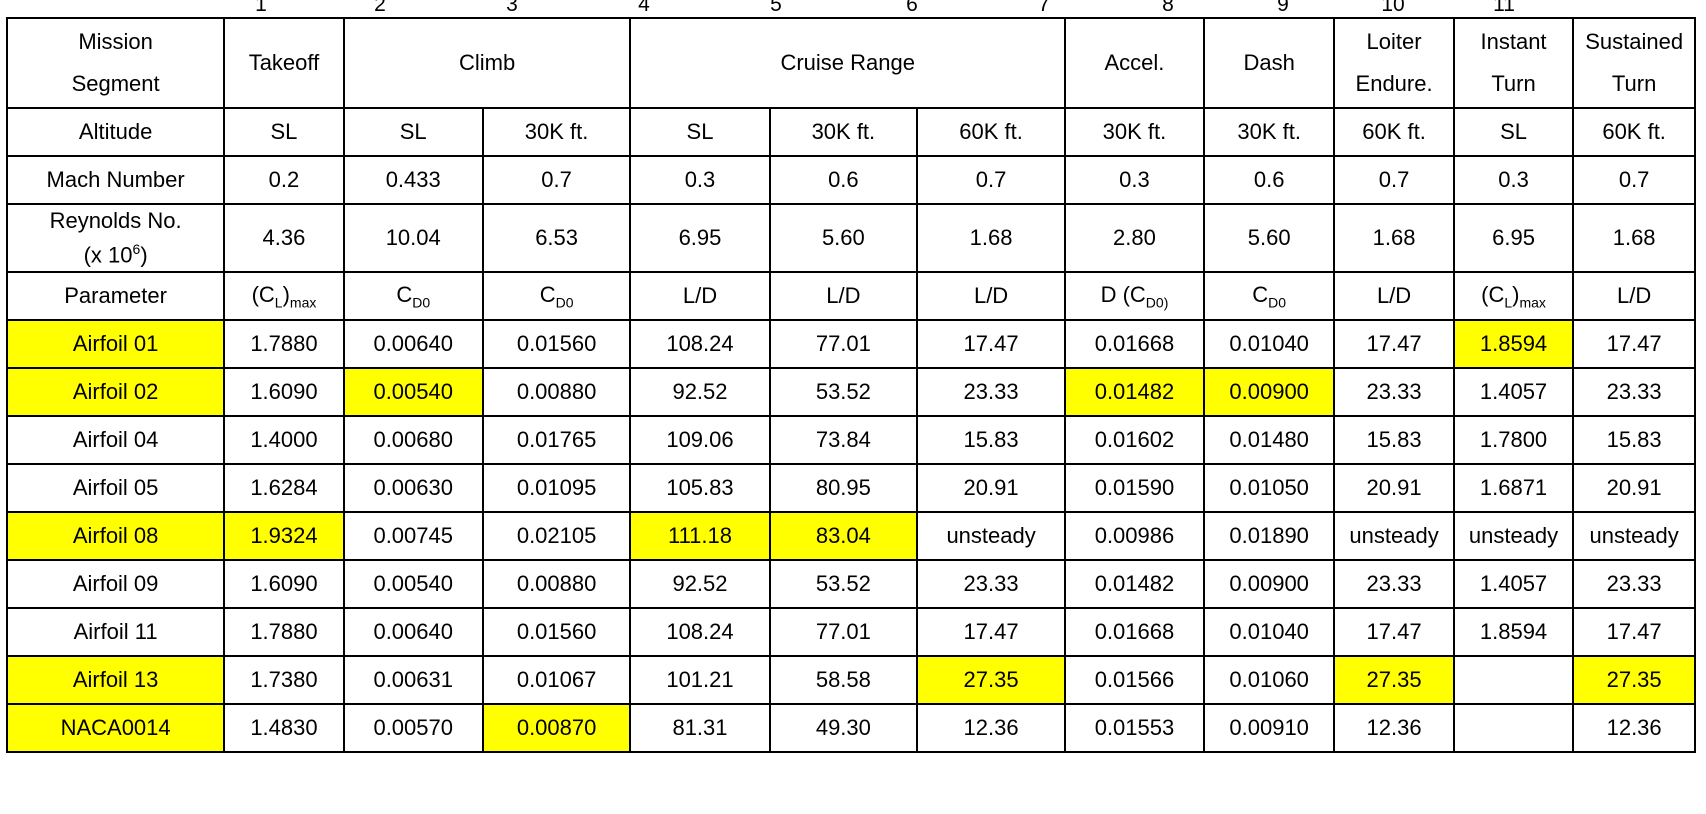 The width and height of the screenshot is (1706, 814). Describe the element at coordinates (776, 7) in the screenshot. I see `column-number: 5` at that location.